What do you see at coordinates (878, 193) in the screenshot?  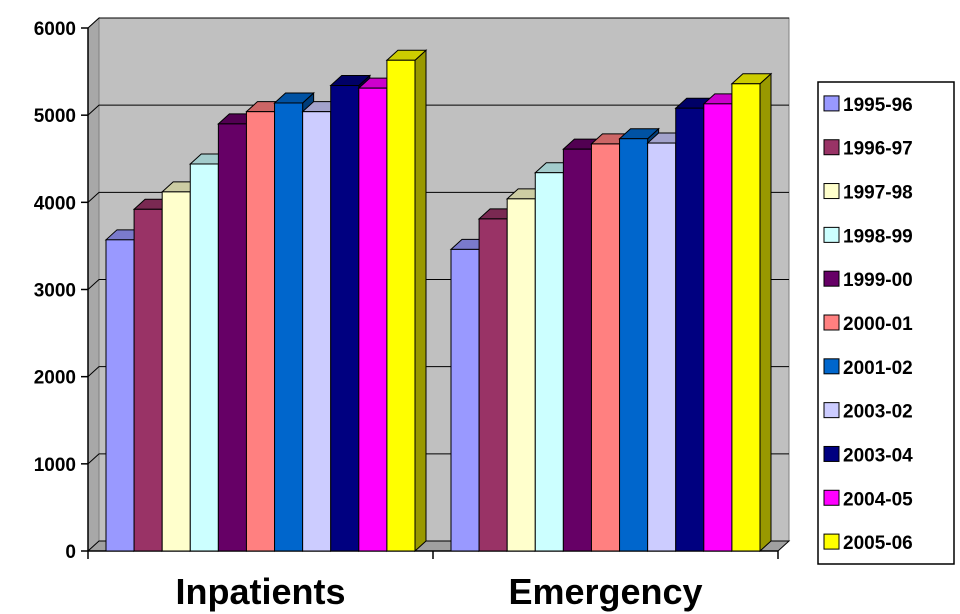 I see `legend-label: 1997-98` at bounding box center [878, 193].